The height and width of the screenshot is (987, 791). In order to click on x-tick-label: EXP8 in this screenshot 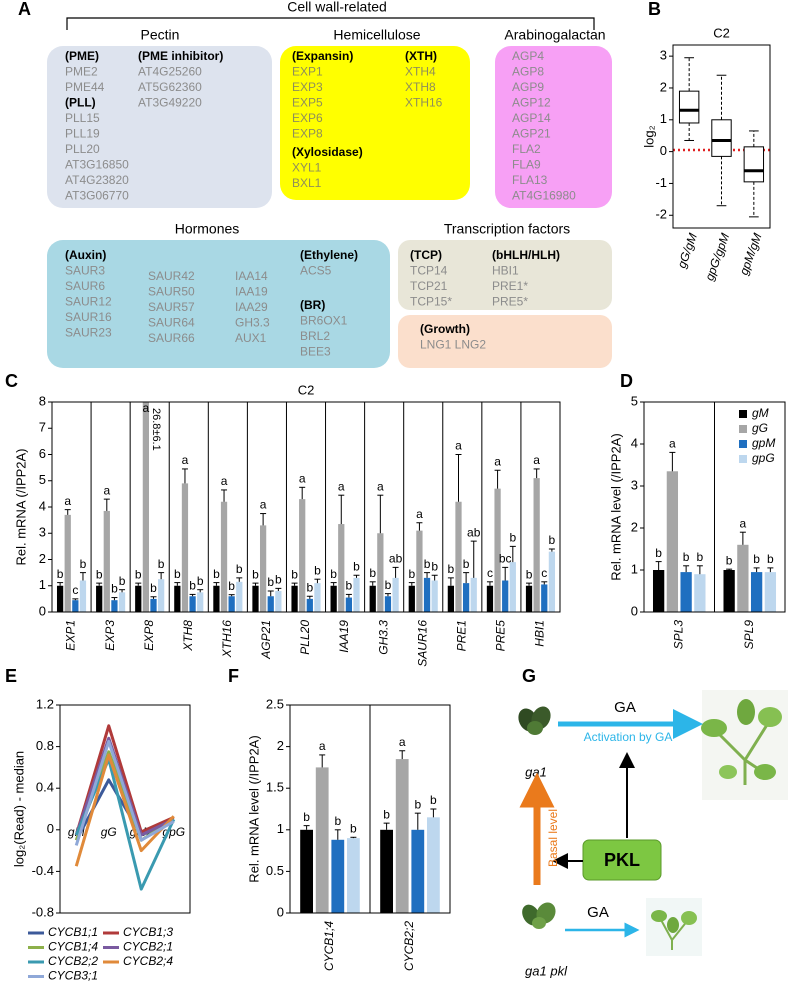, I will do `click(149, 635)`.